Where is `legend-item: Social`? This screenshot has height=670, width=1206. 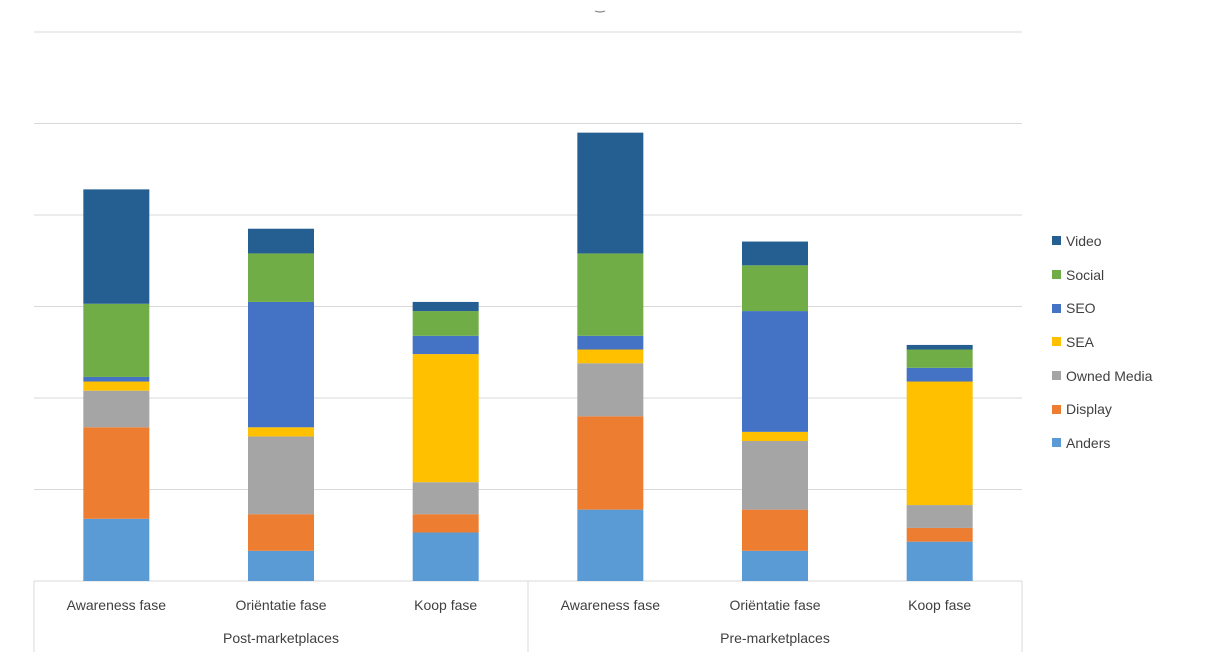 legend-item: Social is located at coordinates (1102, 275).